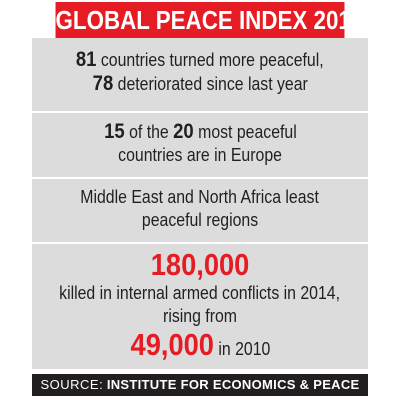  What do you see at coordinates (200, 155) in the screenshot?
I see `europe-line2: countries are in Europe` at bounding box center [200, 155].